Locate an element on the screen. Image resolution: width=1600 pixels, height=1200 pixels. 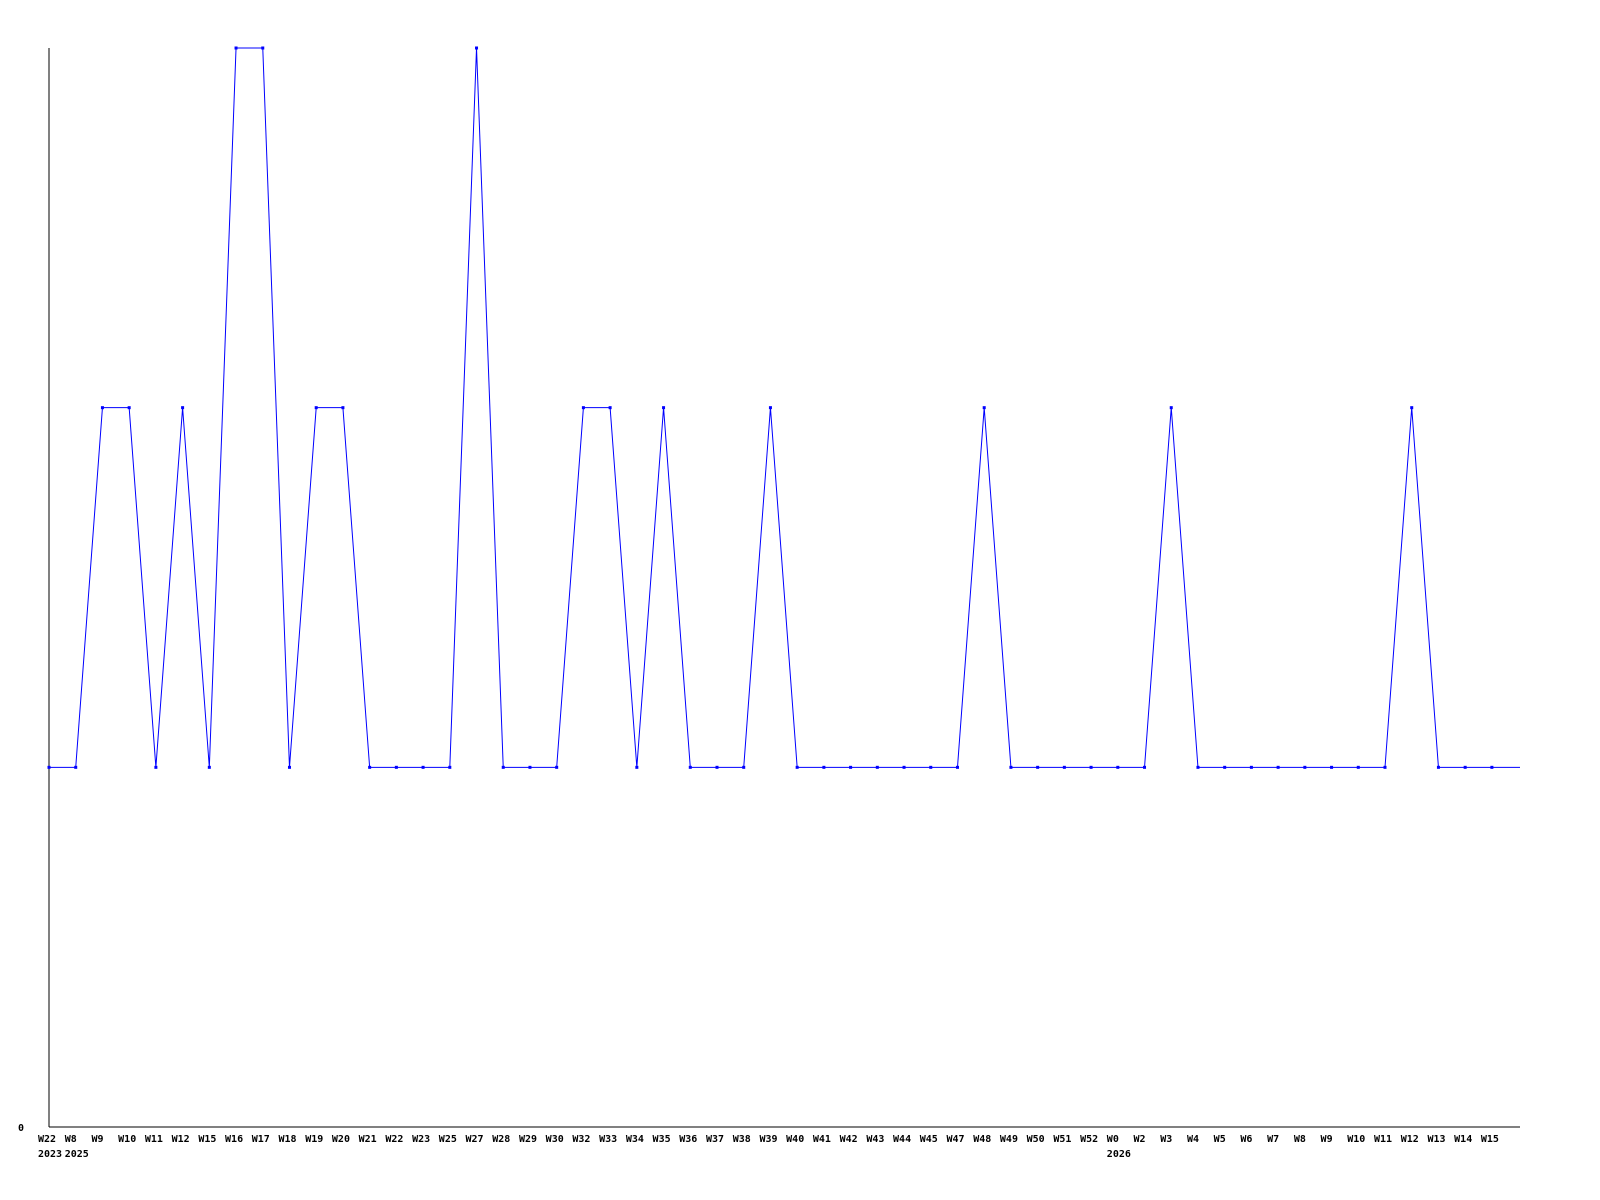
x-tick-label: W16 is located at coordinates (234, 1139).